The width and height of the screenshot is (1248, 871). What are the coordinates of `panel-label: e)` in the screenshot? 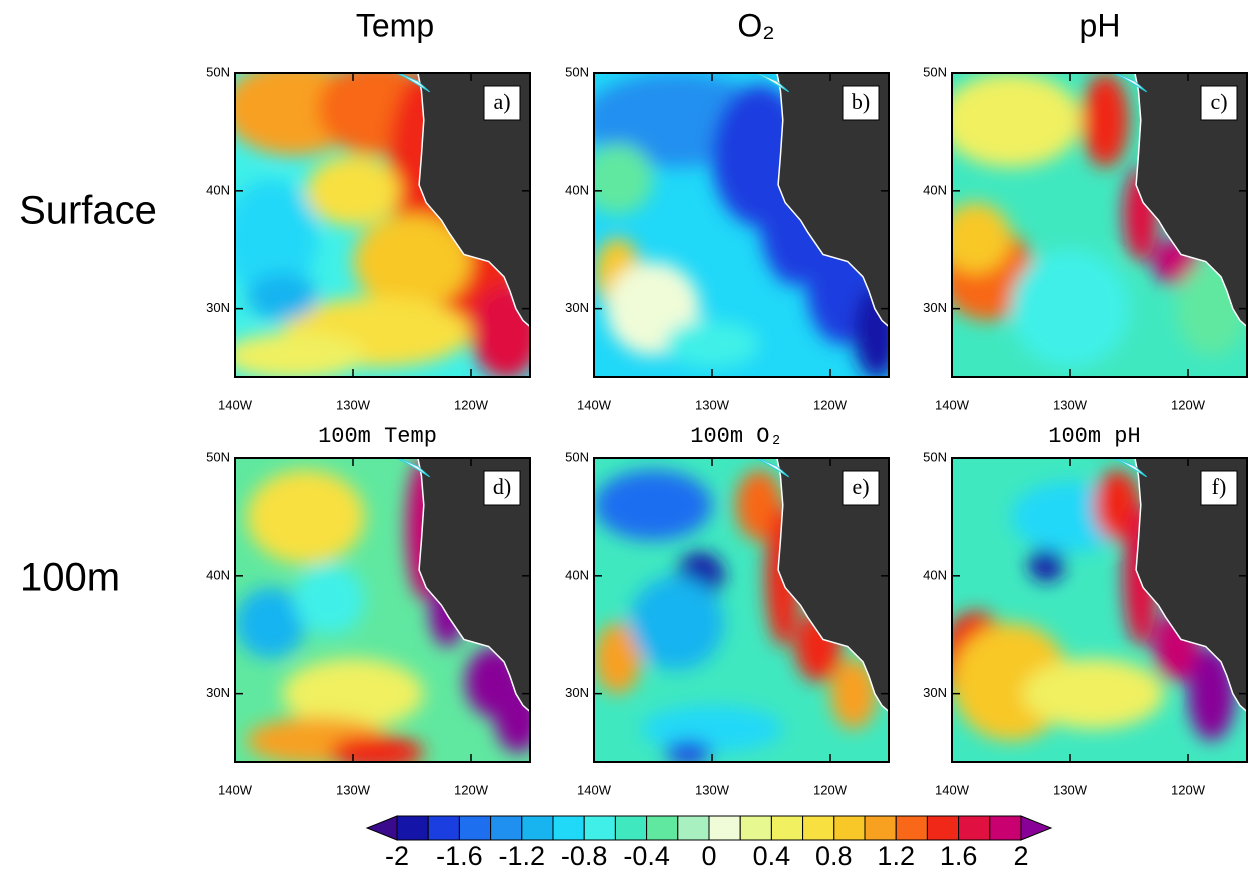 It's located at (860, 486).